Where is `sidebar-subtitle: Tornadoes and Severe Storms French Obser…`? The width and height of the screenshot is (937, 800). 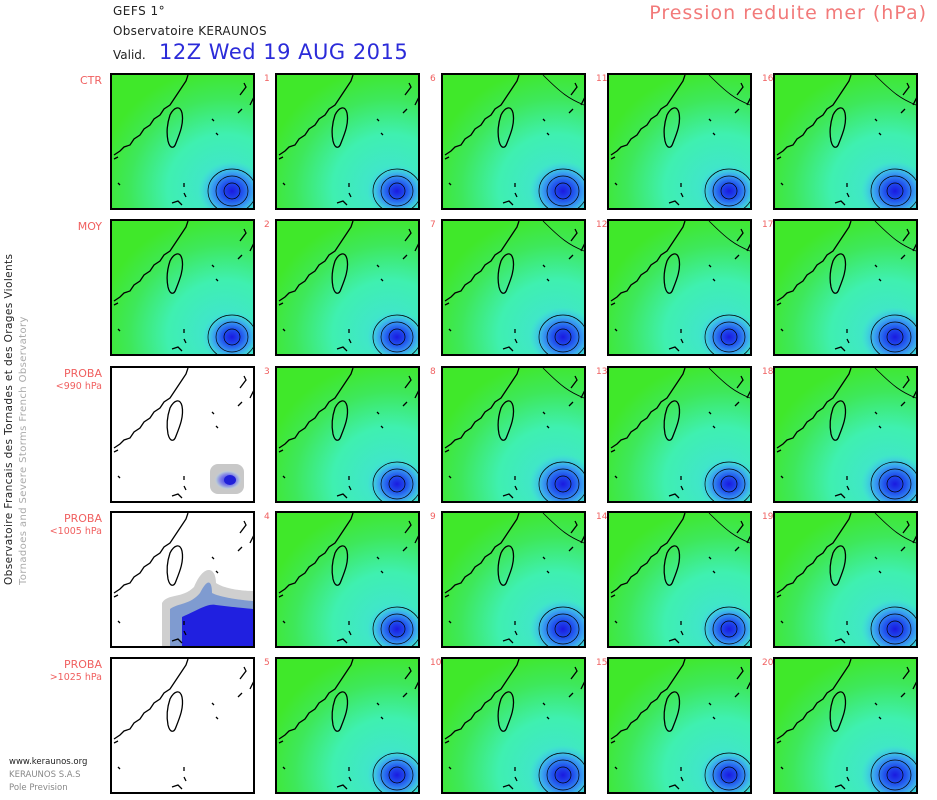 sidebar-subtitle: Tornadoes and Severe Storms French Obser… is located at coordinates (23, 450).